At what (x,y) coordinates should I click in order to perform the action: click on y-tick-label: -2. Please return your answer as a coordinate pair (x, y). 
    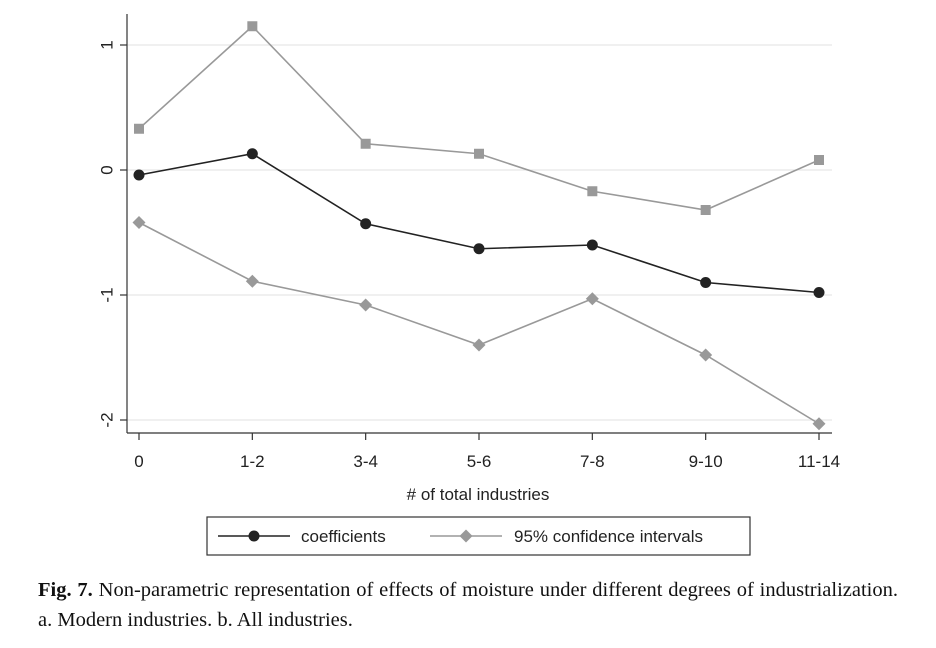
    Looking at the image, I should click on (107, 419).